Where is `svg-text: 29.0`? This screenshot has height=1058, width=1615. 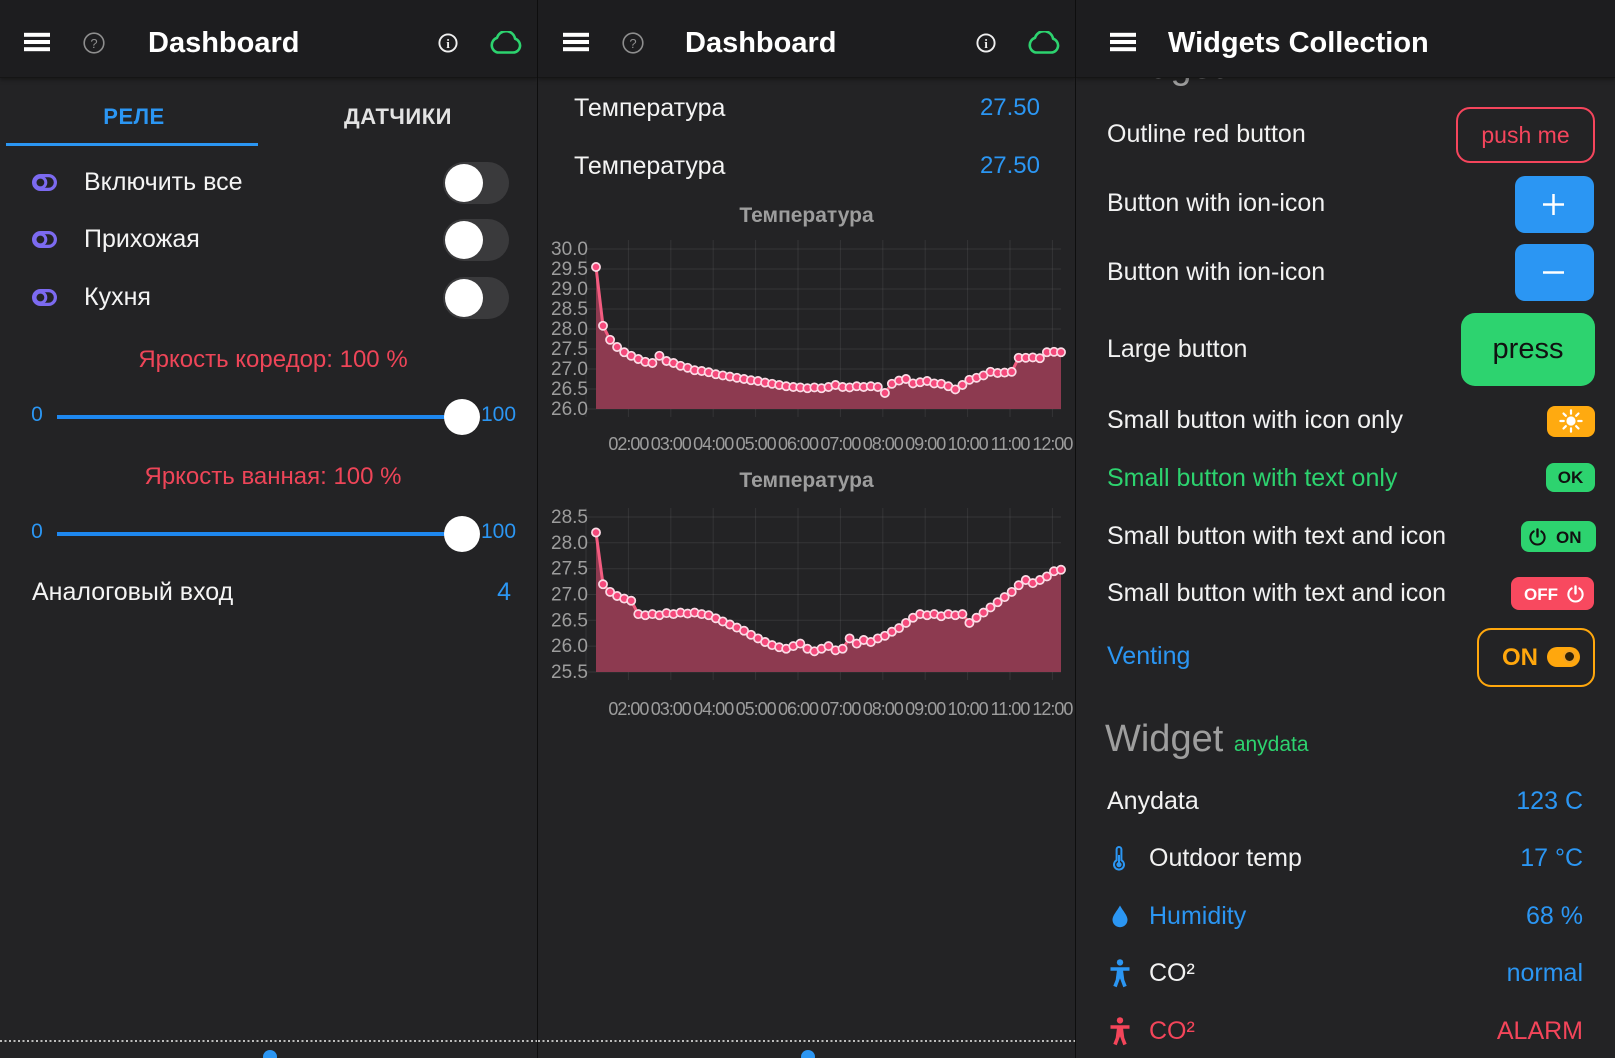 svg-text: 29.0 is located at coordinates (569, 289).